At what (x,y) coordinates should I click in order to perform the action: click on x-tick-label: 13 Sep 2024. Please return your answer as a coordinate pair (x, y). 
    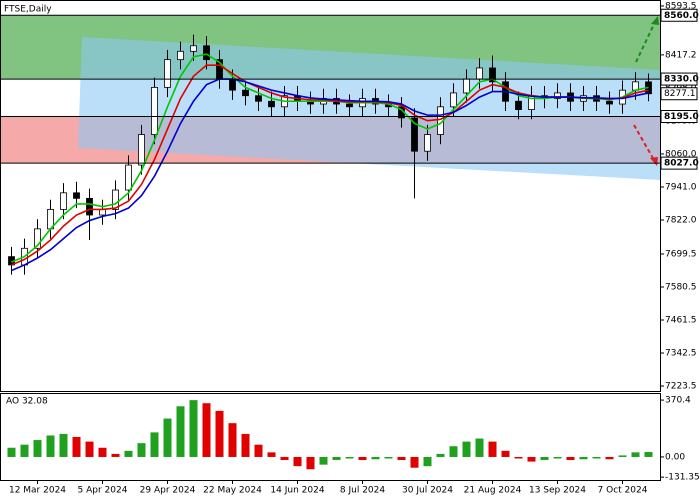
    Looking at the image, I should click on (557, 491).